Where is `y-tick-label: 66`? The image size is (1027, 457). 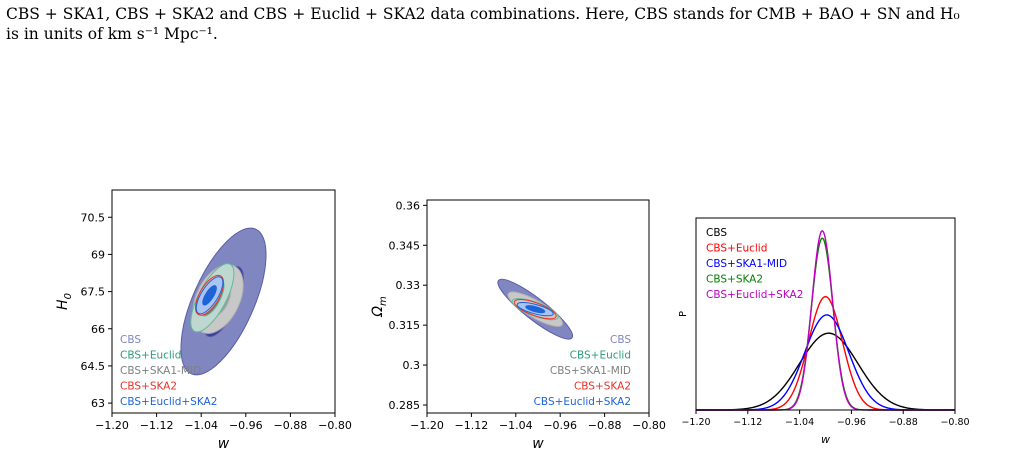 y-tick-label: 66 is located at coordinates (98, 329).